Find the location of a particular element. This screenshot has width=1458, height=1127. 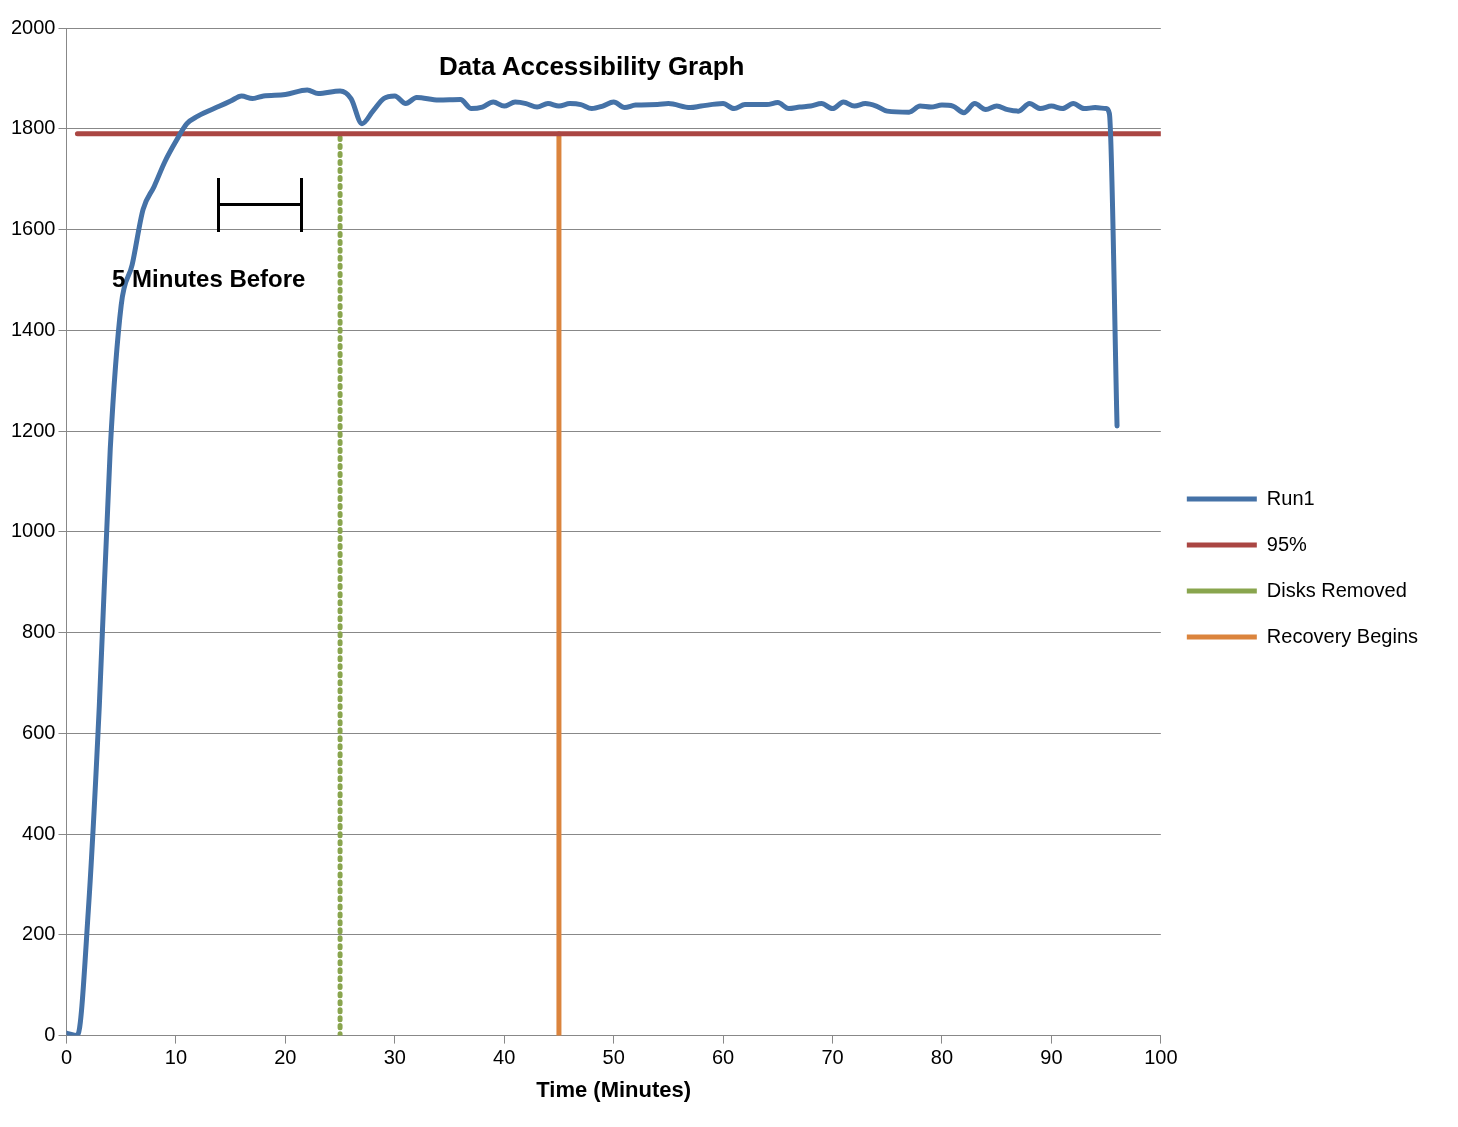

x-tick-label: 30 is located at coordinates (394, 1057).